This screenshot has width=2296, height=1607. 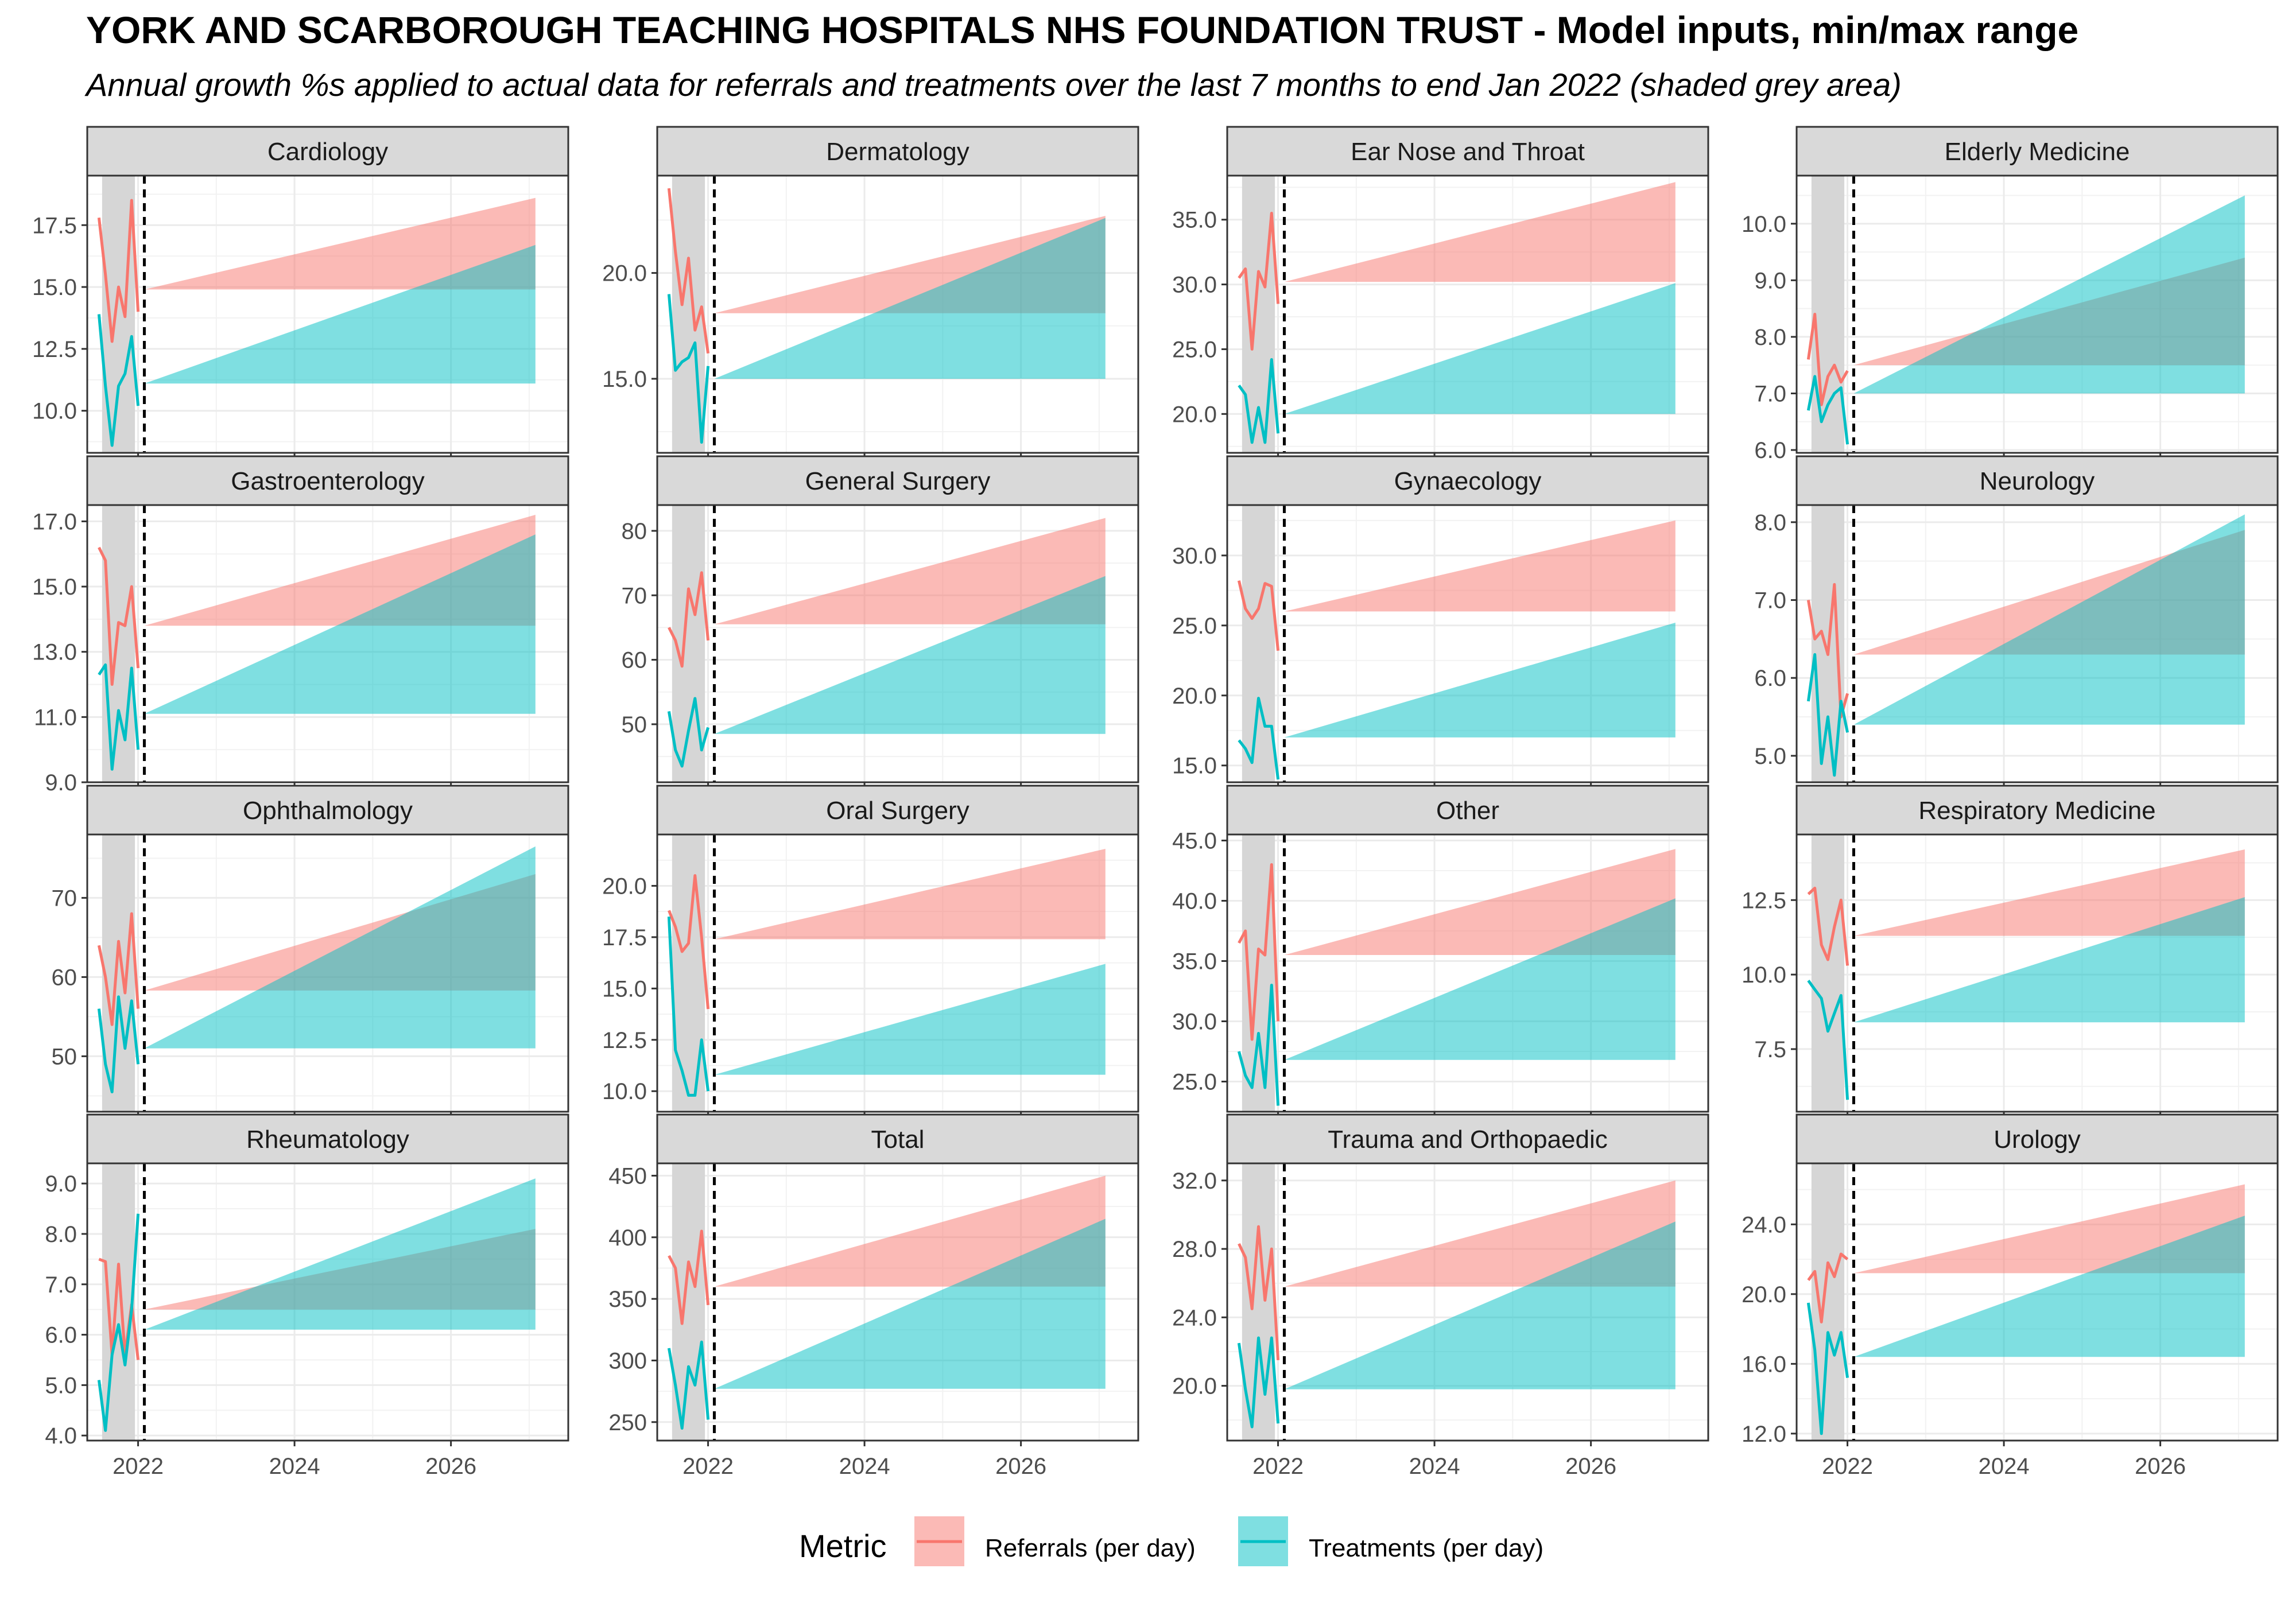 What do you see at coordinates (1194, 842) in the screenshot?
I see `y-tick-label: 45.0` at bounding box center [1194, 842].